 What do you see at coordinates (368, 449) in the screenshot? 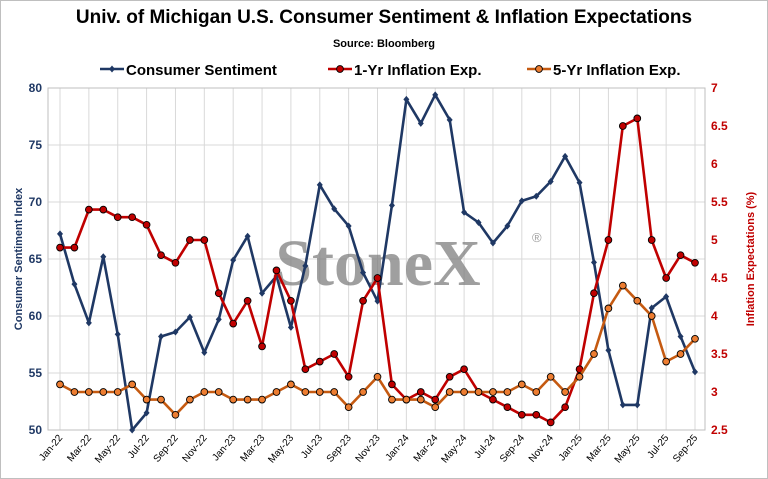
I see `x-tick-label: Nov-23` at bounding box center [368, 449].